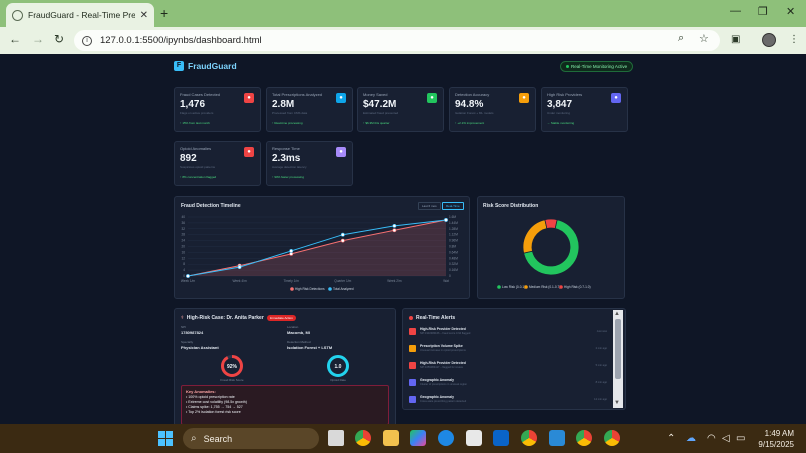 The width and height of the screenshot is (806, 453). What do you see at coordinates (397, 40) in the screenshot?
I see `address-bar: i 127.0.0.1:5500/ipynbs/dashboard.html` at bounding box center [397, 40].